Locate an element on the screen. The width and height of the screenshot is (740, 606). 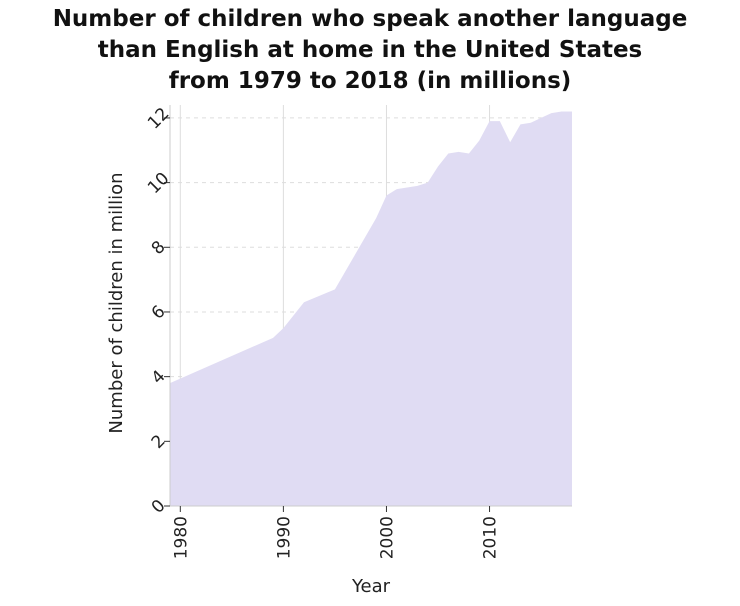
y-tick-label: 2 is located at coordinates (159, 442).